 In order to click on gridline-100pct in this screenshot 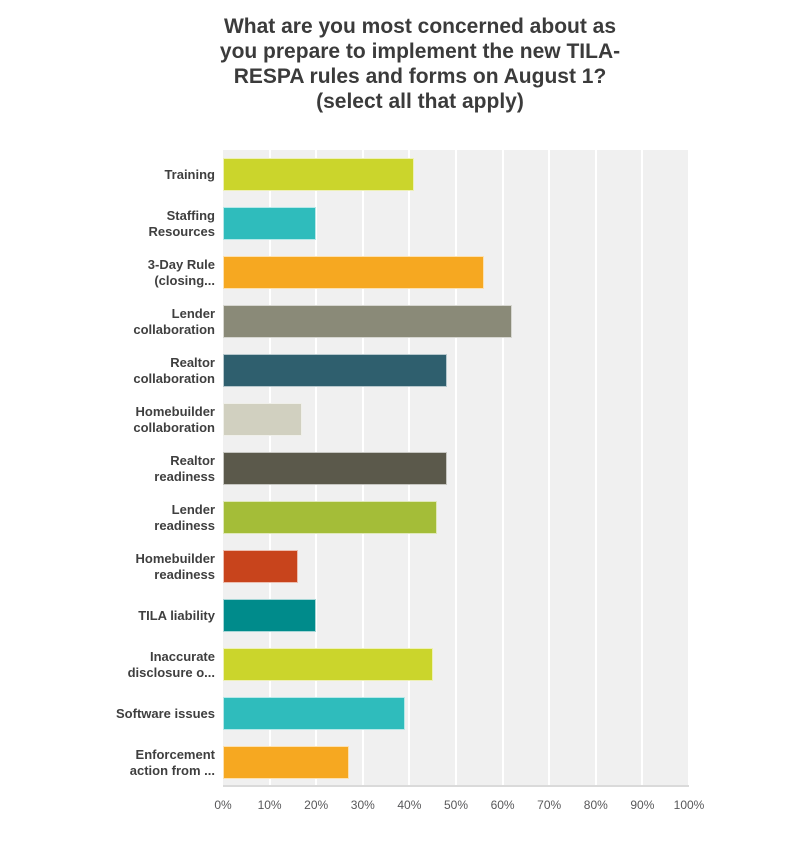, I will do `click(689, 467)`.